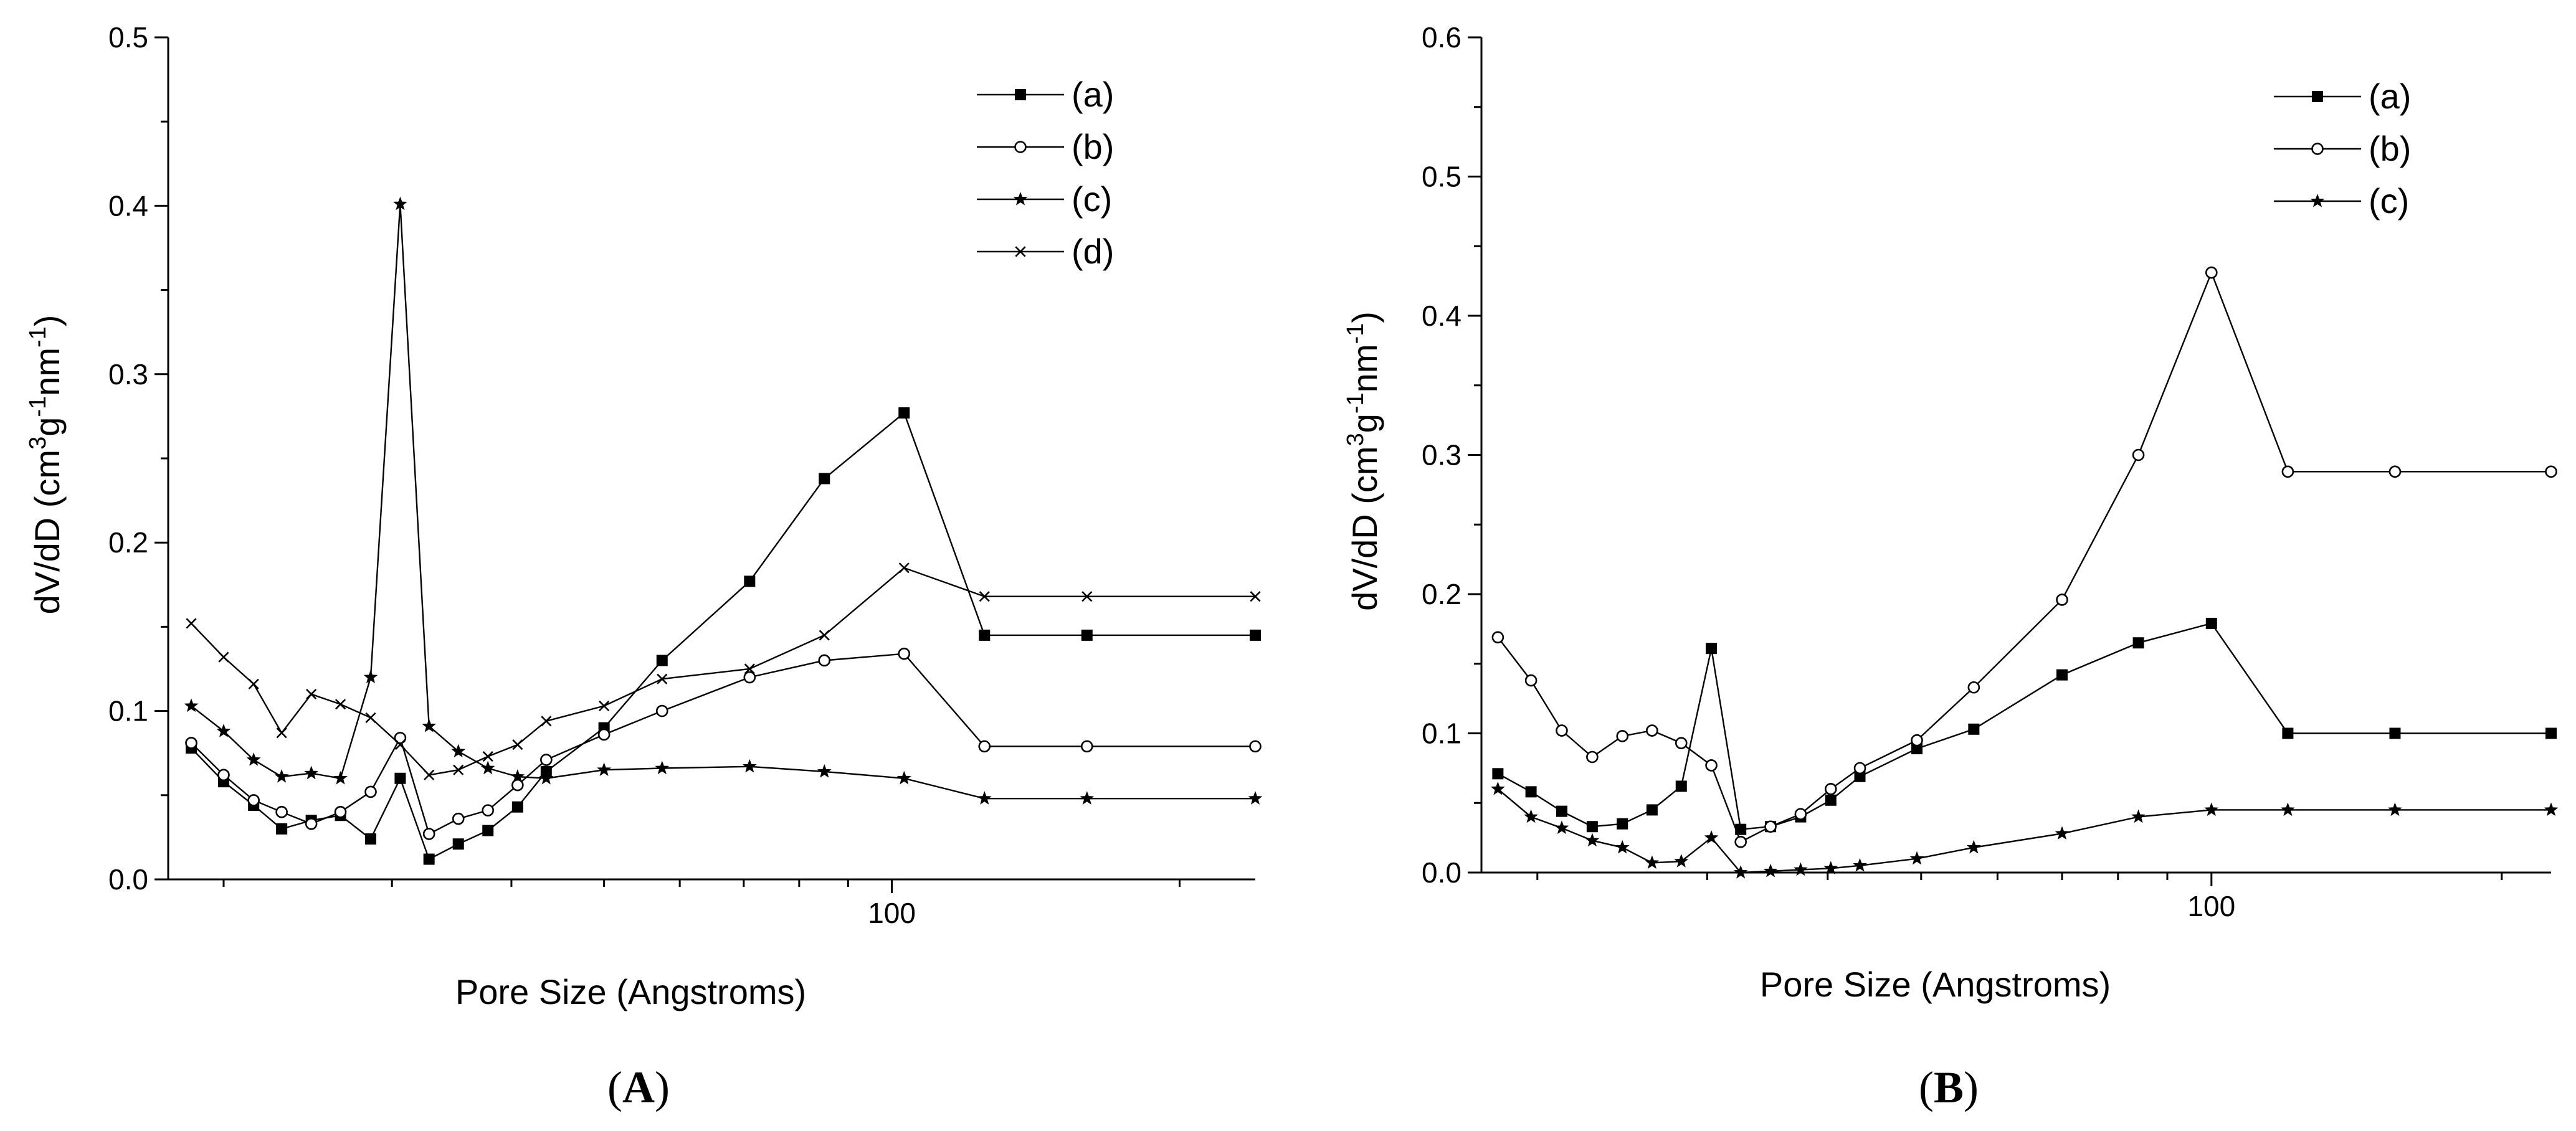 This screenshot has width=2576, height=1131. Describe the element at coordinates (38, 443) in the screenshot. I see `y-axis-title-superscript: 3` at that location.